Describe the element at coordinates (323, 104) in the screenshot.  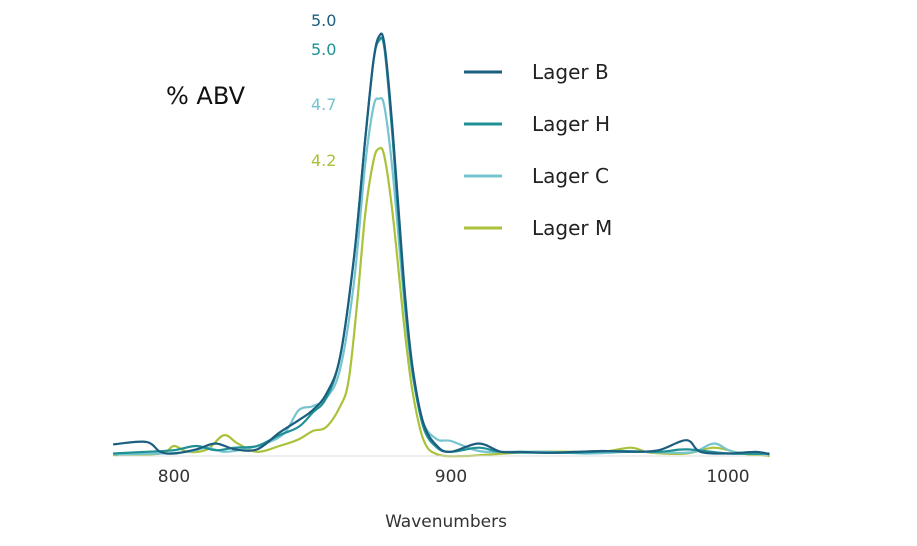
I see `peak-label-lager-c: 4.7` at that location.